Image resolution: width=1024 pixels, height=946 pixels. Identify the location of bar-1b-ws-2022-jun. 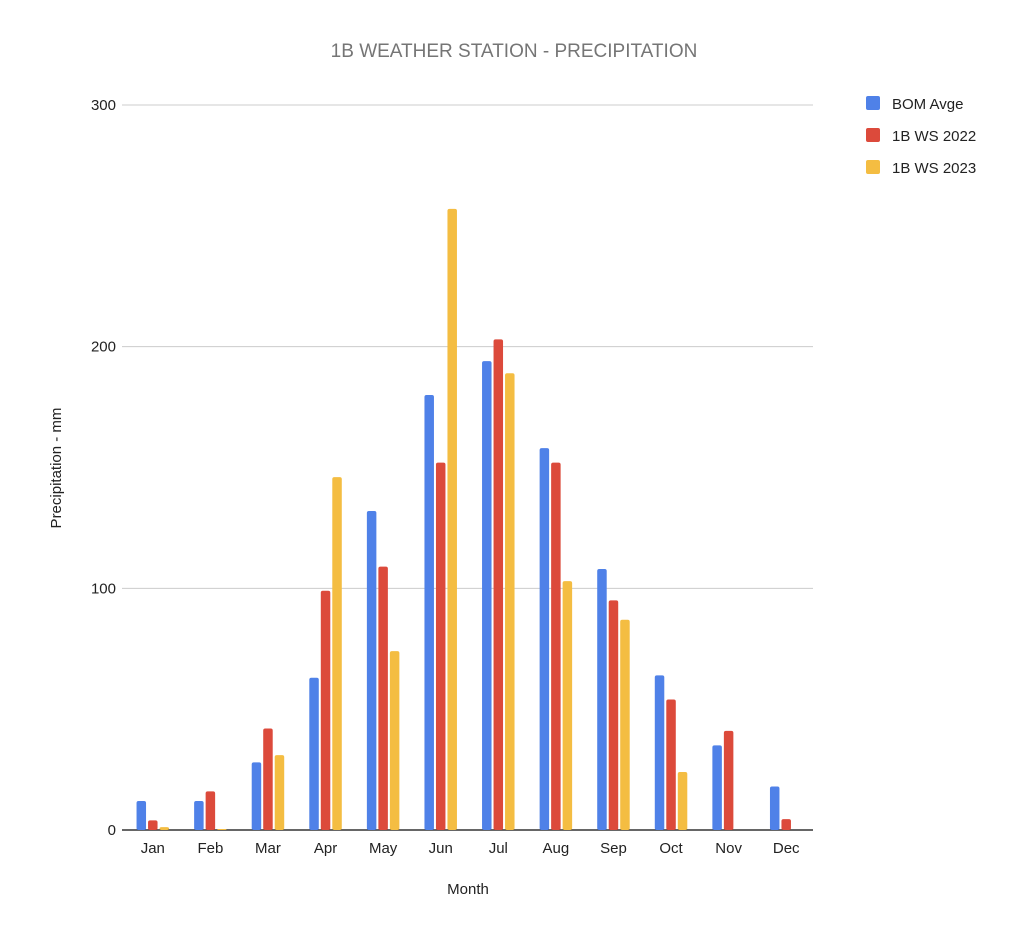
(440, 646).